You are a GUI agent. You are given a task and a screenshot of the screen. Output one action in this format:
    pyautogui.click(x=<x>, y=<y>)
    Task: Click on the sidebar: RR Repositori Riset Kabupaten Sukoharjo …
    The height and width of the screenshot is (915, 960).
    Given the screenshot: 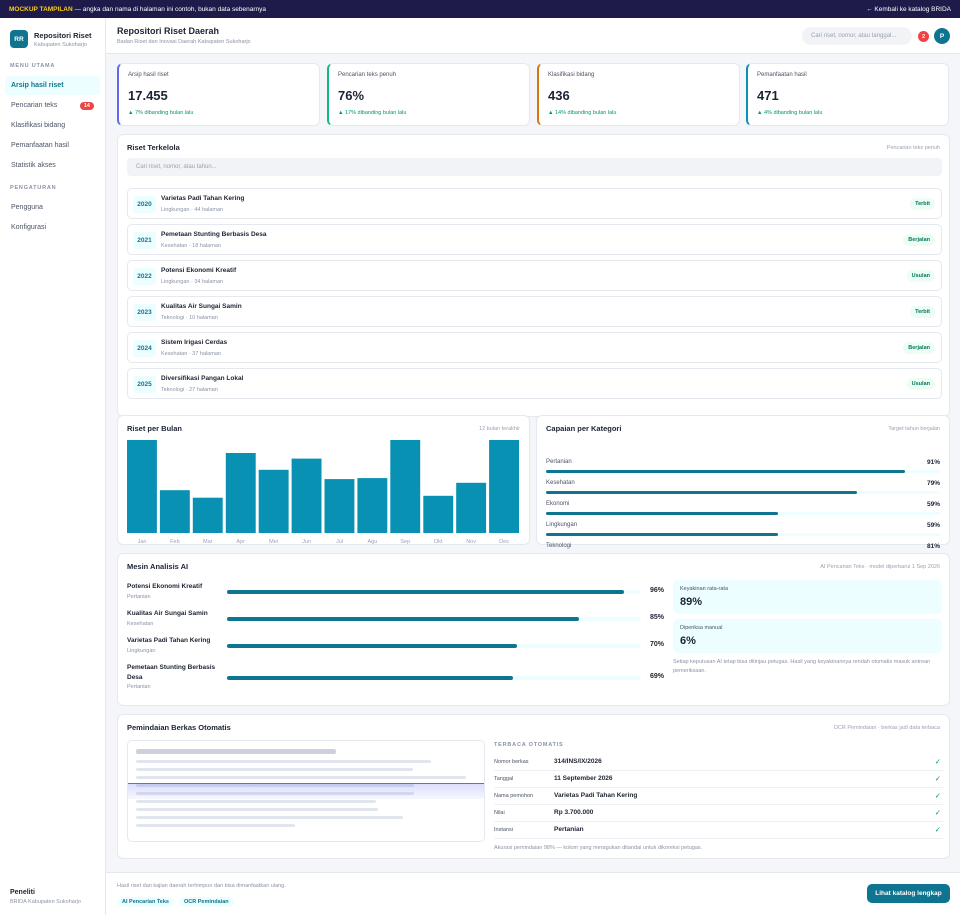 What is the action you would take?
    pyautogui.click(x=53, y=466)
    